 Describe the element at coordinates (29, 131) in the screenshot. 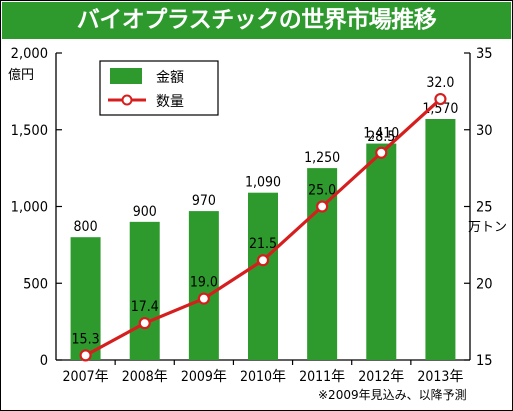

I see `left-tick-label: 1,500` at that location.